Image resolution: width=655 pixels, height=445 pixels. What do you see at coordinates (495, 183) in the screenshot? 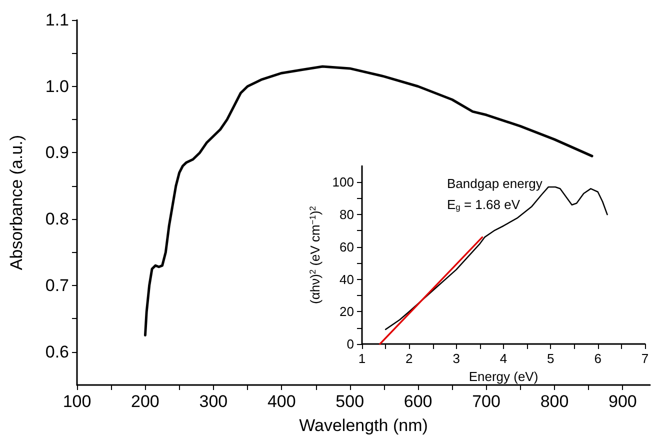
I see `annotation: Bandgap energy` at bounding box center [495, 183].